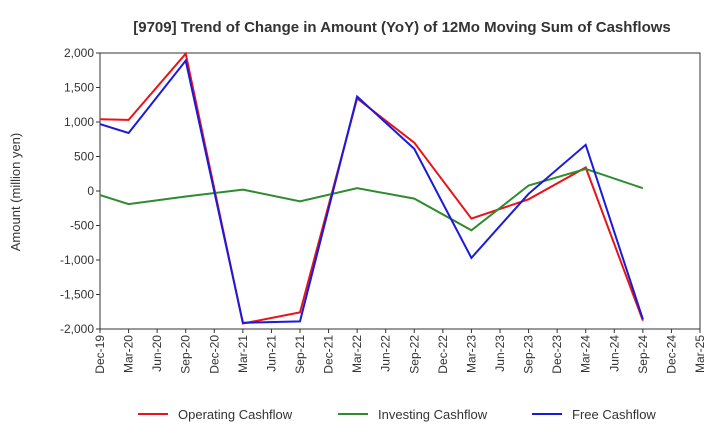  What do you see at coordinates (157, 353) in the screenshot?
I see `x-tick-label: Jun-20` at bounding box center [157, 353].